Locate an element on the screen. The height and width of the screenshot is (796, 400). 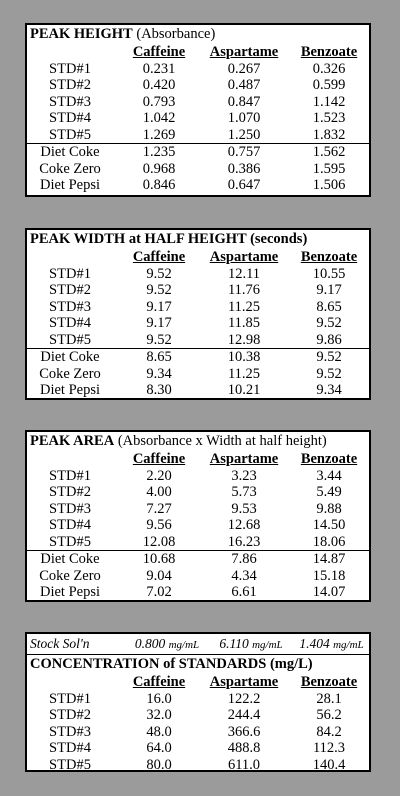
table-row: STD#4 64.0 488.8 112.3 is located at coordinates (198, 748).